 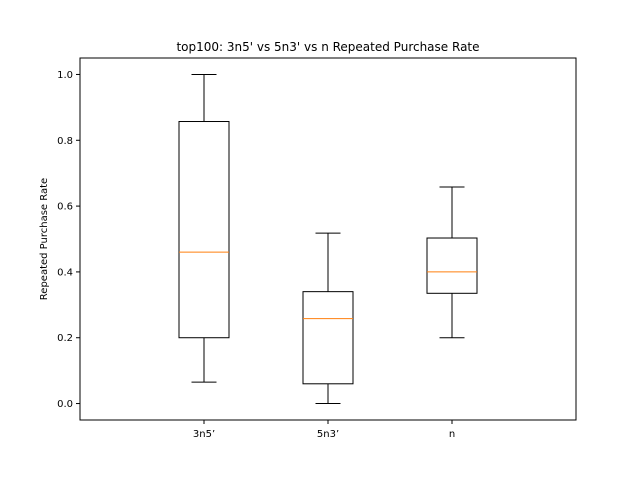 I want to click on x-tick-label: 3n5’, so click(x=204, y=434).